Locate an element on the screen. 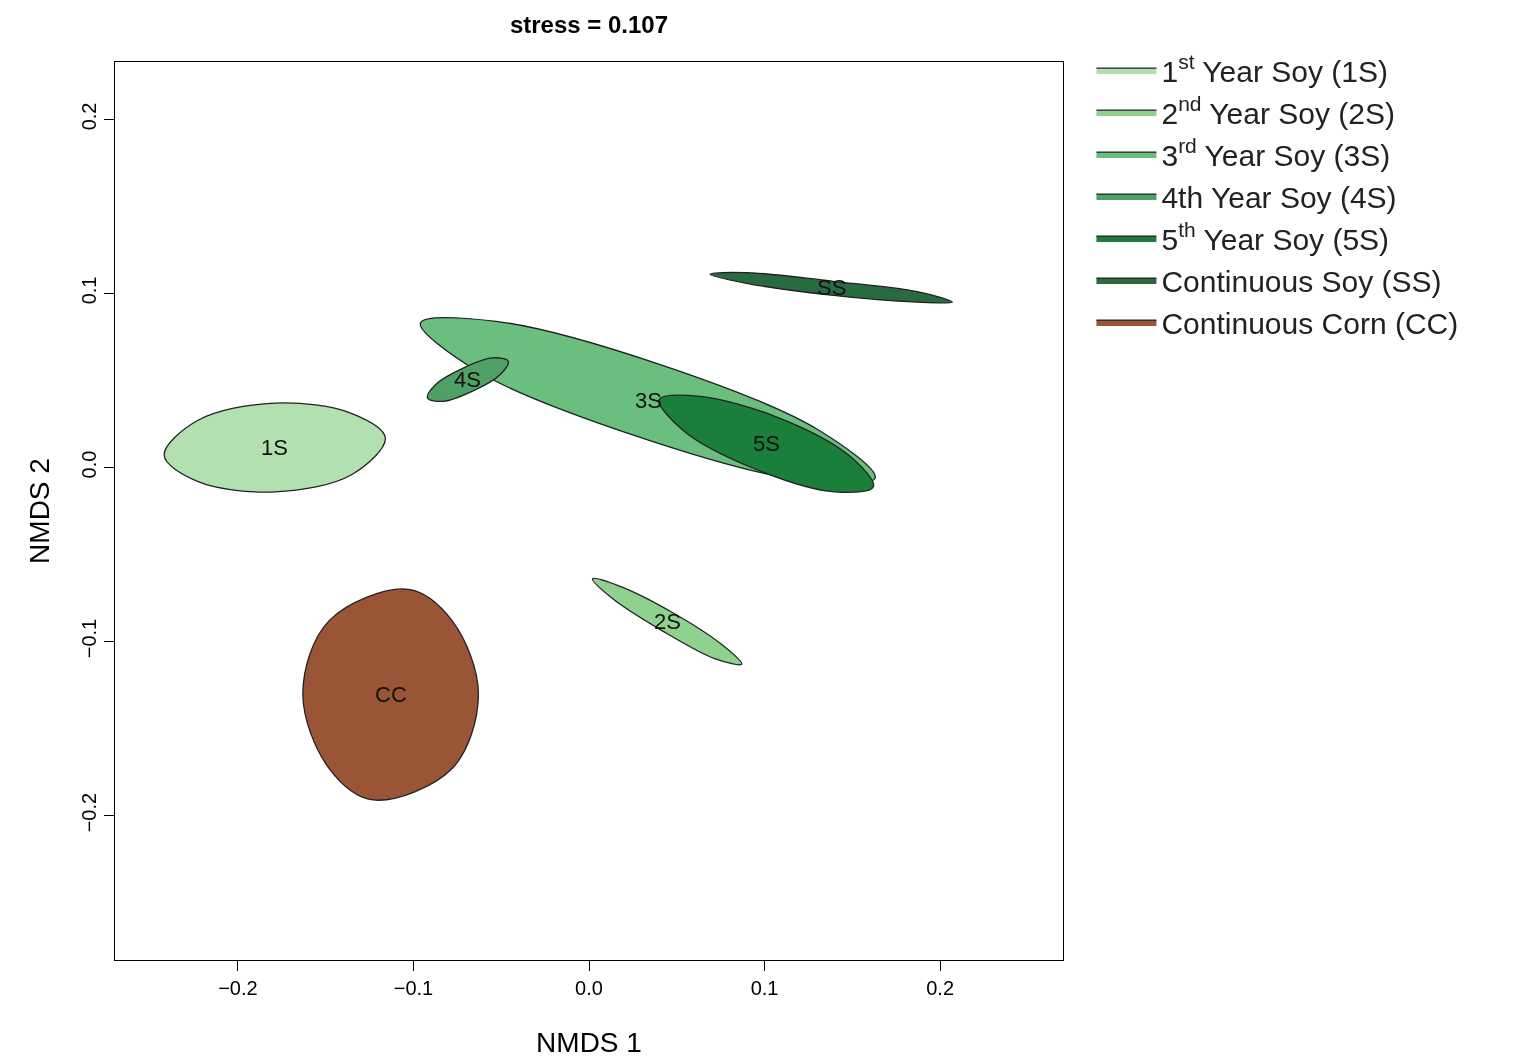  annotation: 2S is located at coordinates (667, 621).